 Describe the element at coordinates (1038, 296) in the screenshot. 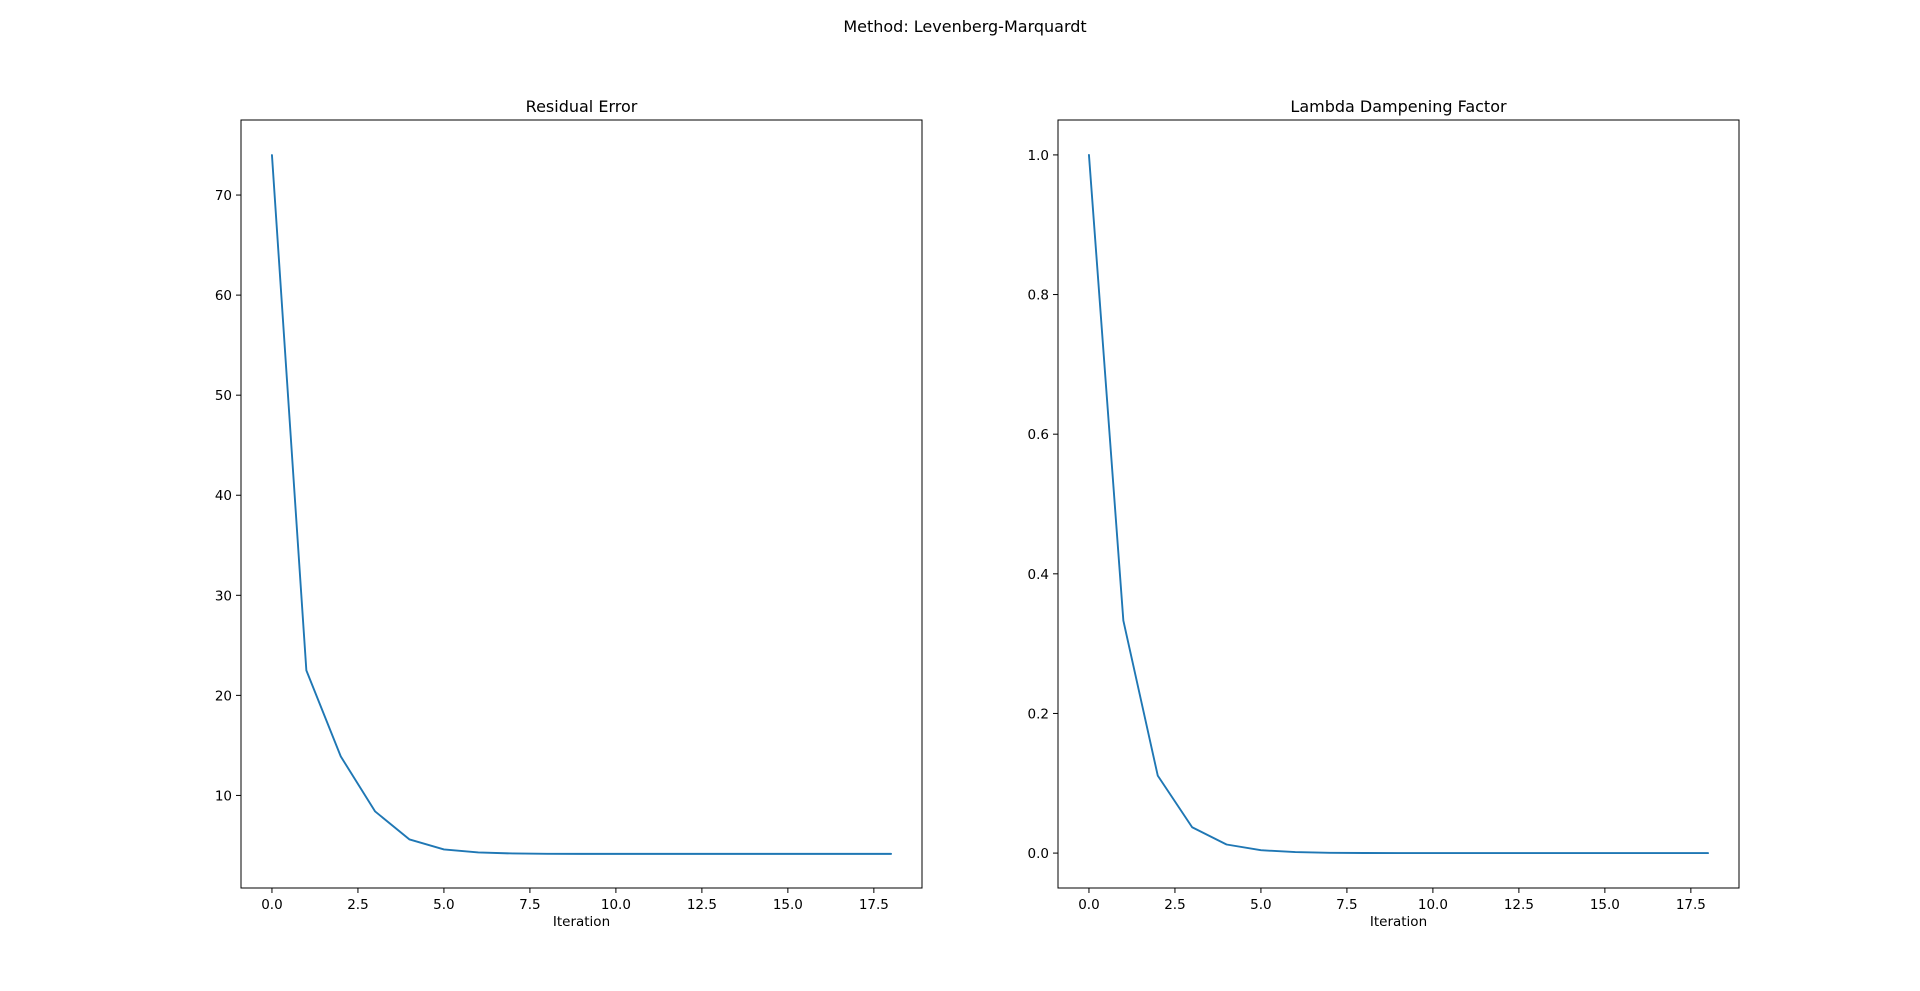

I see `y-tick-label-lambda-dampening-factor: 0.8` at that location.